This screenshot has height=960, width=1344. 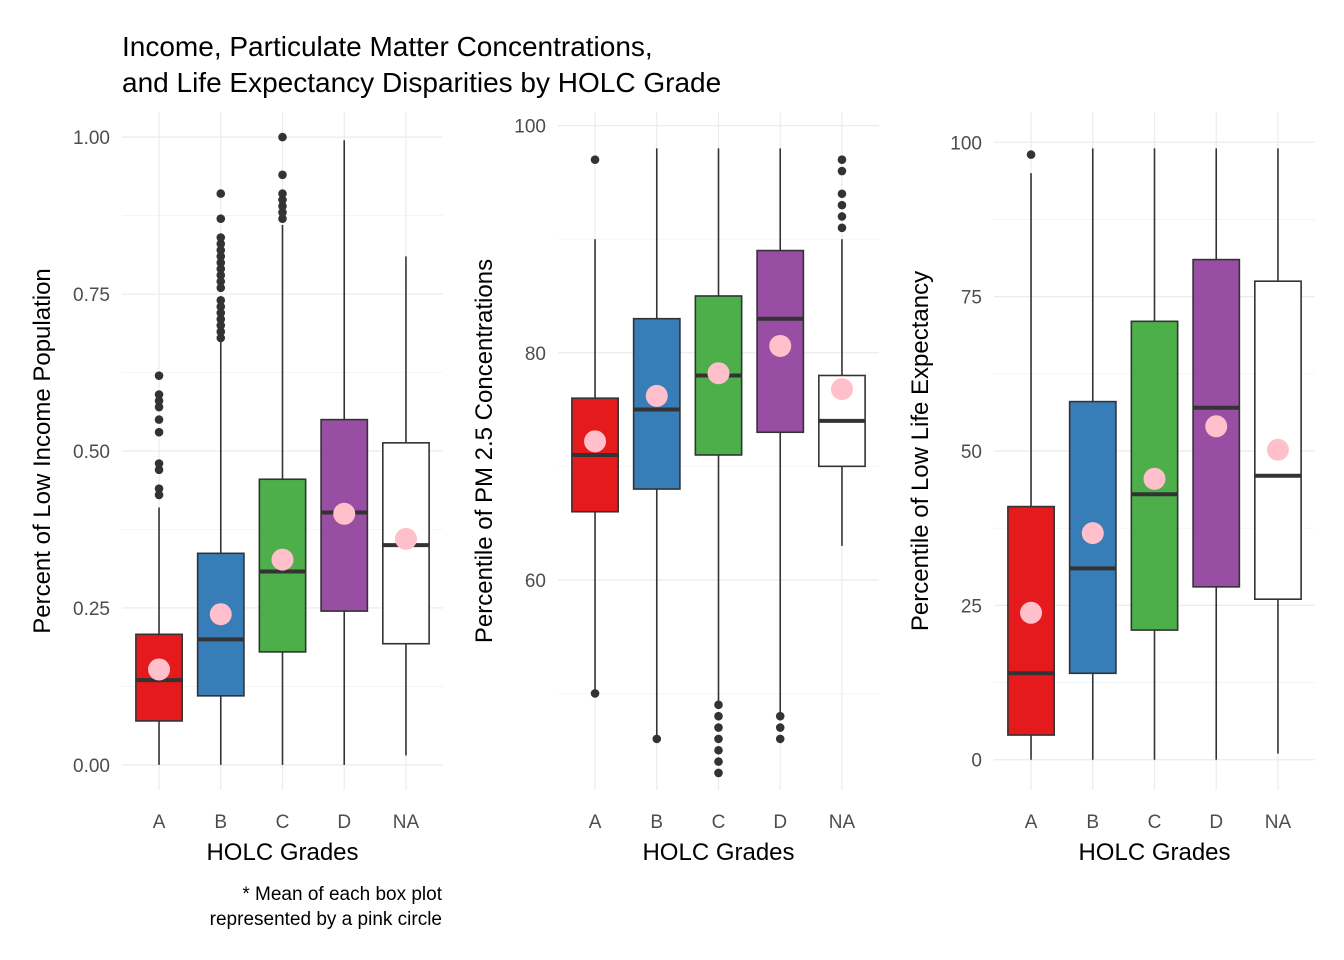 What do you see at coordinates (971, 298) in the screenshot?
I see `y-tick-label: 75` at bounding box center [971, 298].